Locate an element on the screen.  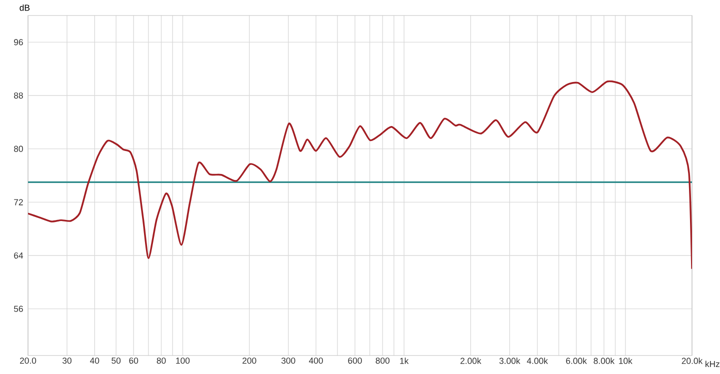
x-tick-label: 60 is located at coordinates (133, 361).